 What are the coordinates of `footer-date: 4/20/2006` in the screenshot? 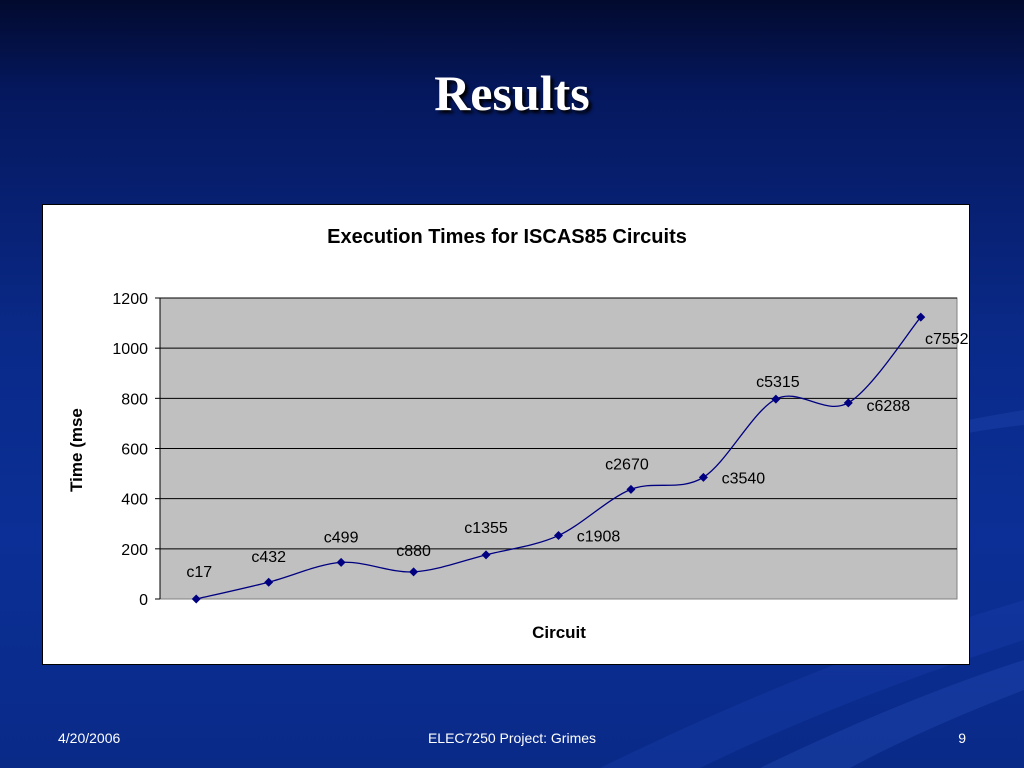 It's located at (89, 738).